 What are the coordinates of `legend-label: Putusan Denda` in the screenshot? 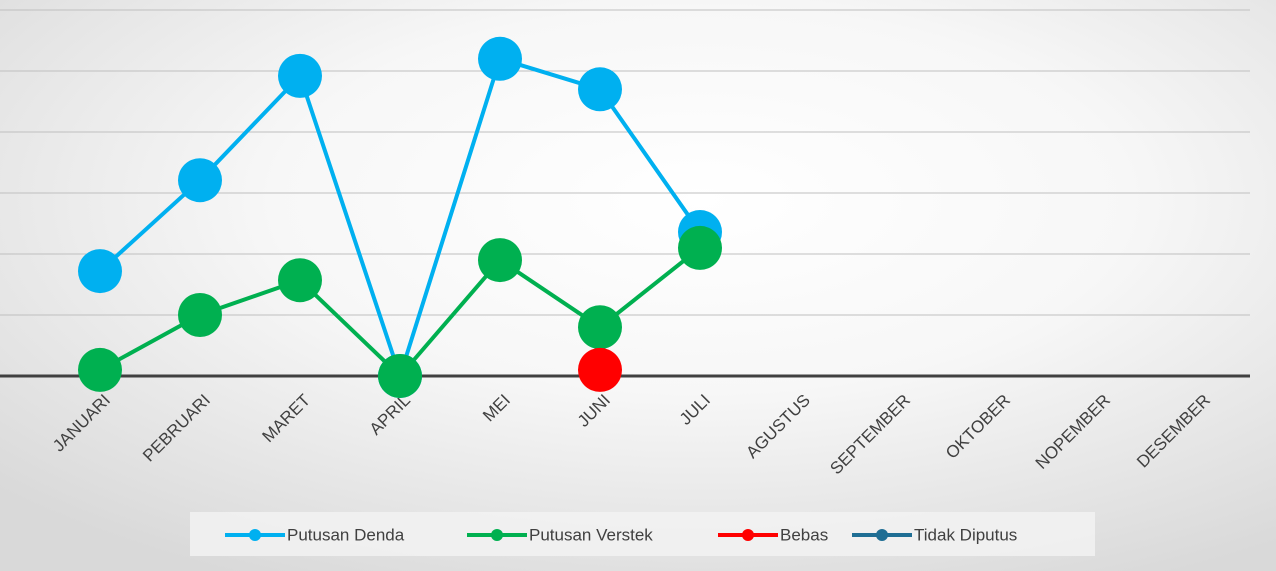 It's located at (346, 534).